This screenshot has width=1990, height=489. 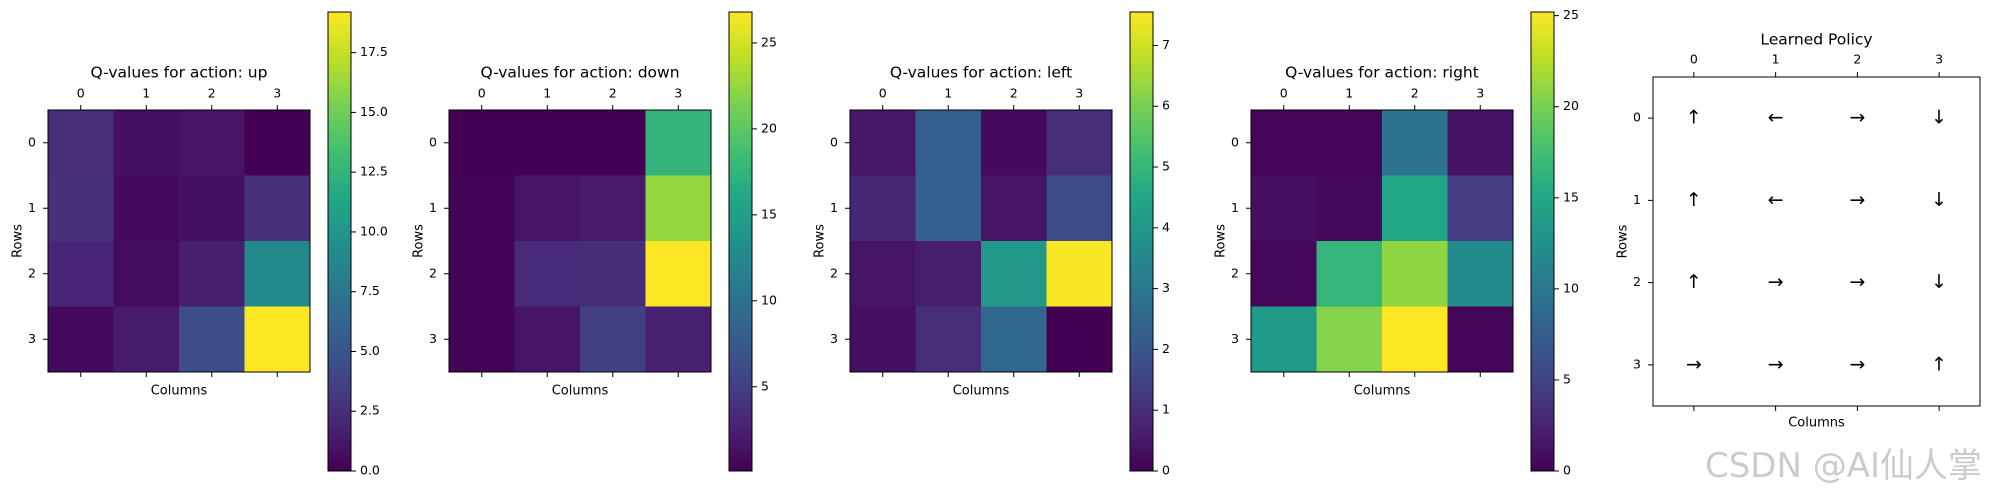 What do you see at coordinates (1776, 118) in the screenshot?
I see `policy-arrow: ←` at bounding box center [1776, 118].